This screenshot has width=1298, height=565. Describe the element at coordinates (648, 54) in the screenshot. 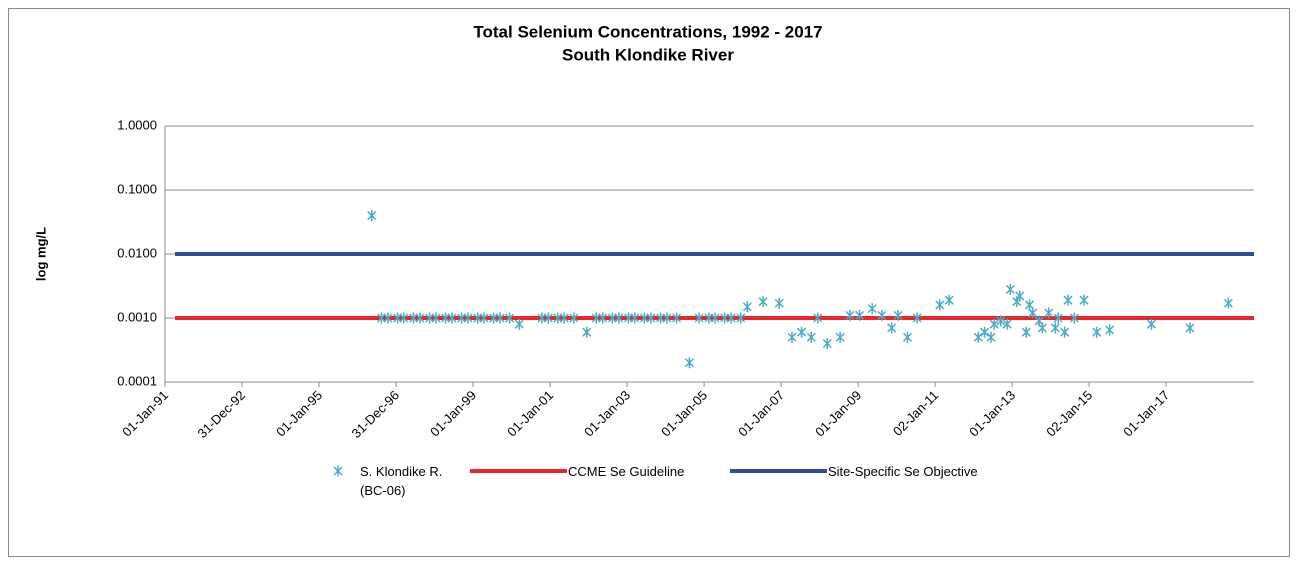

I see `chart-subtitle: South Klondike River` at that location.